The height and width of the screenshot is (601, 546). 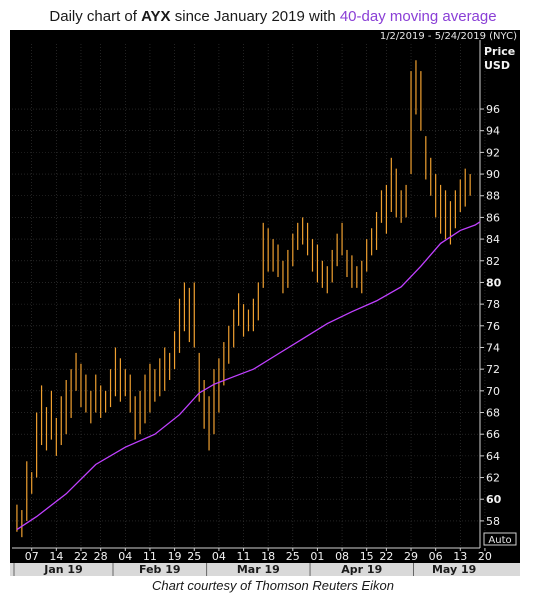 I want to click on x-tick-label: 19, so click(x=175, y=556).